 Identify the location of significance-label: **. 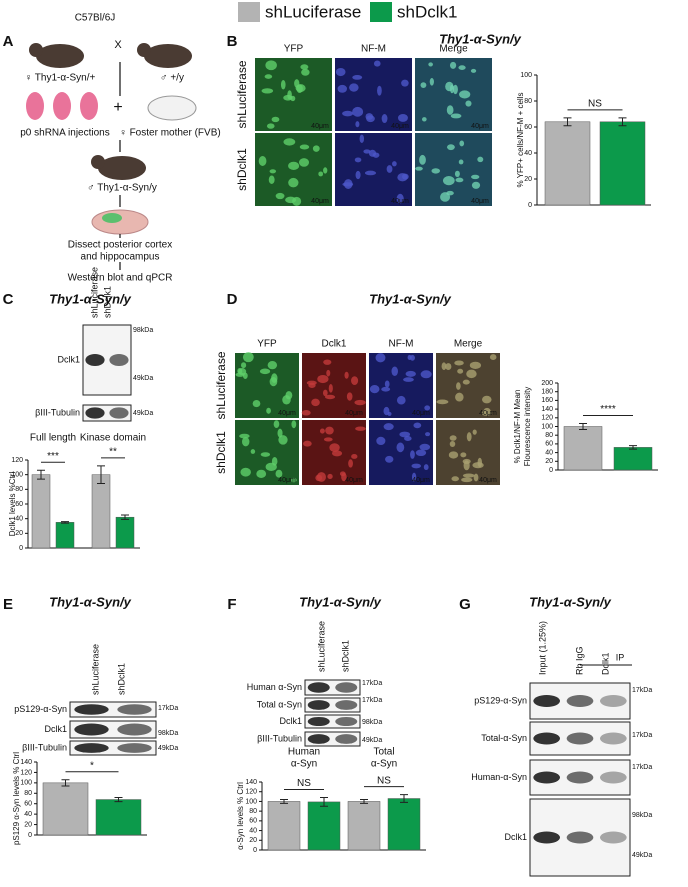
(113, 452).